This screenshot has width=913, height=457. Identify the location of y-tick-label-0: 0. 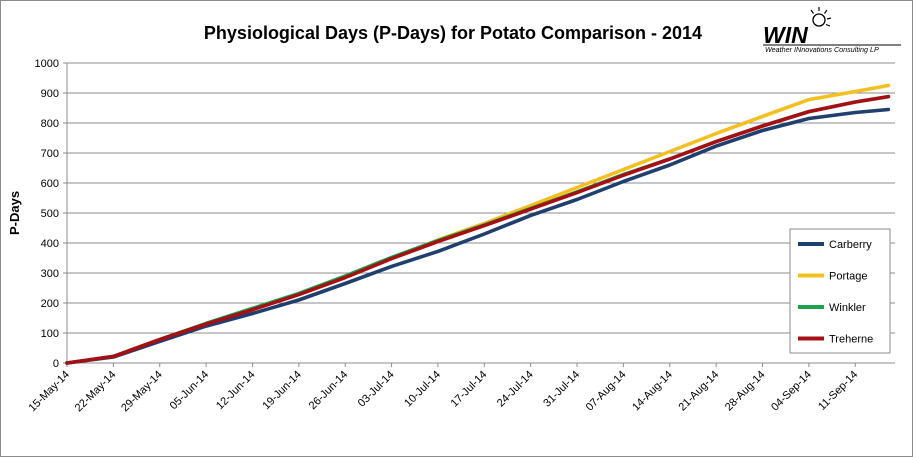
(56, 364).